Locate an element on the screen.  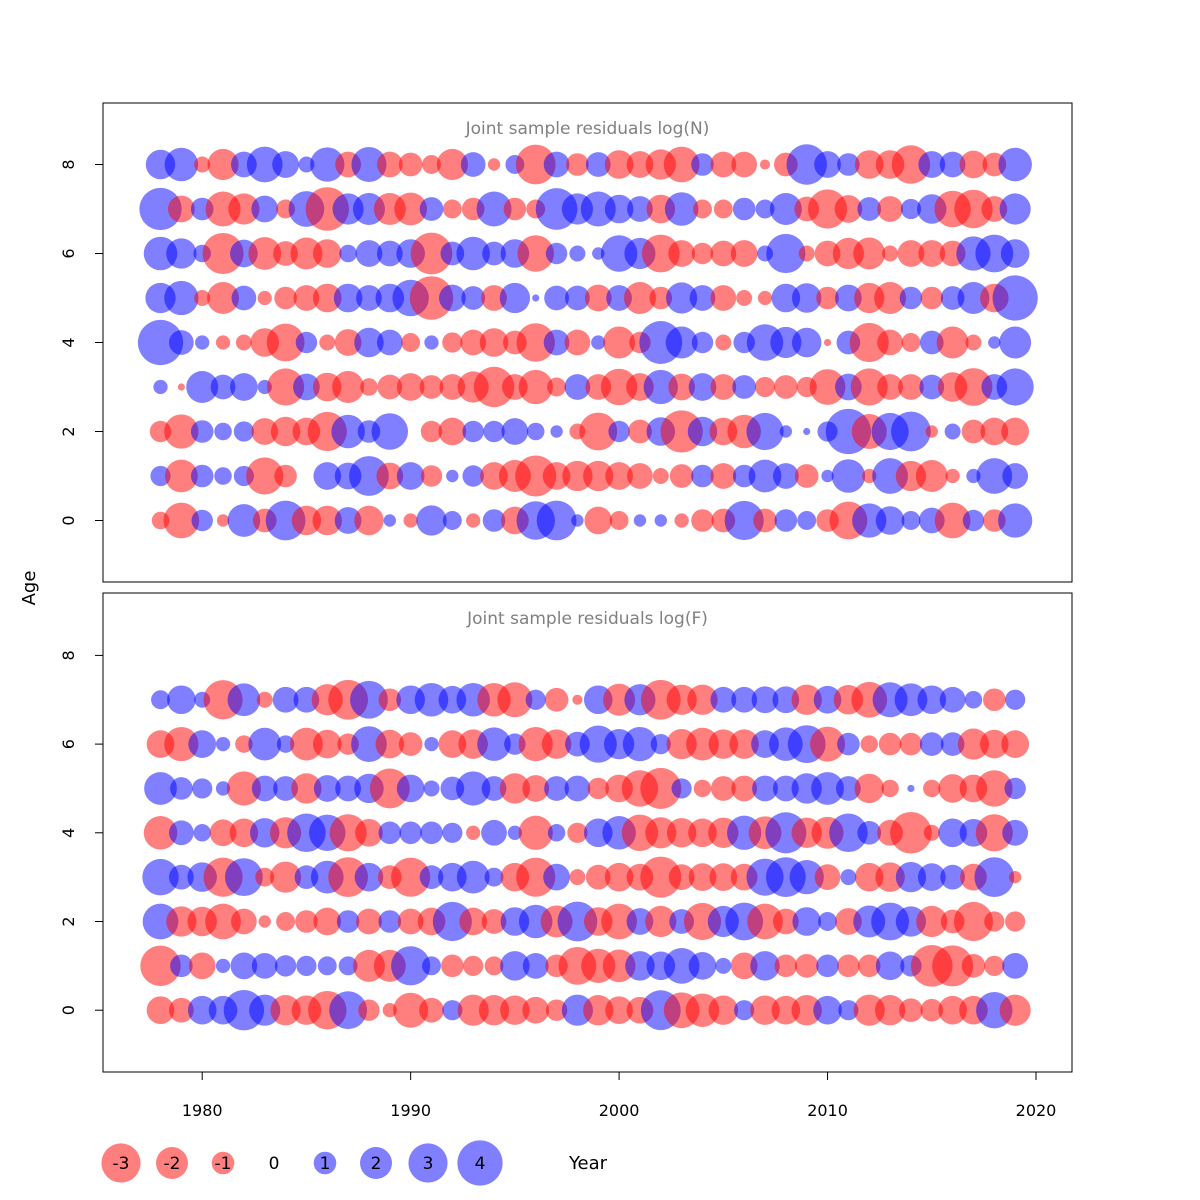
legend-label: 2 is located at coordinates (376, 1164).